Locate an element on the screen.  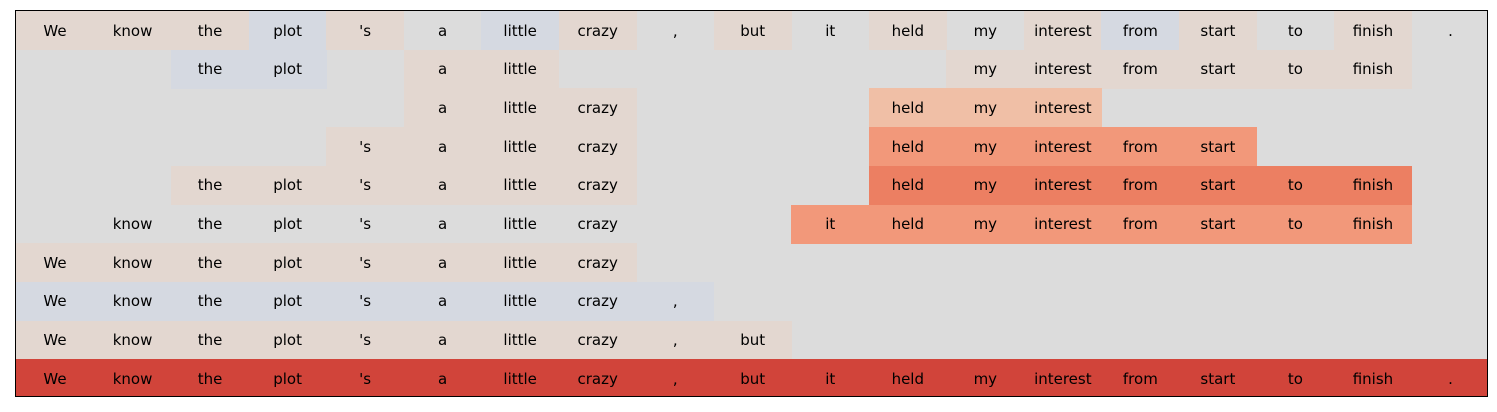
token-cell: We is located at coordinates (55, 377).